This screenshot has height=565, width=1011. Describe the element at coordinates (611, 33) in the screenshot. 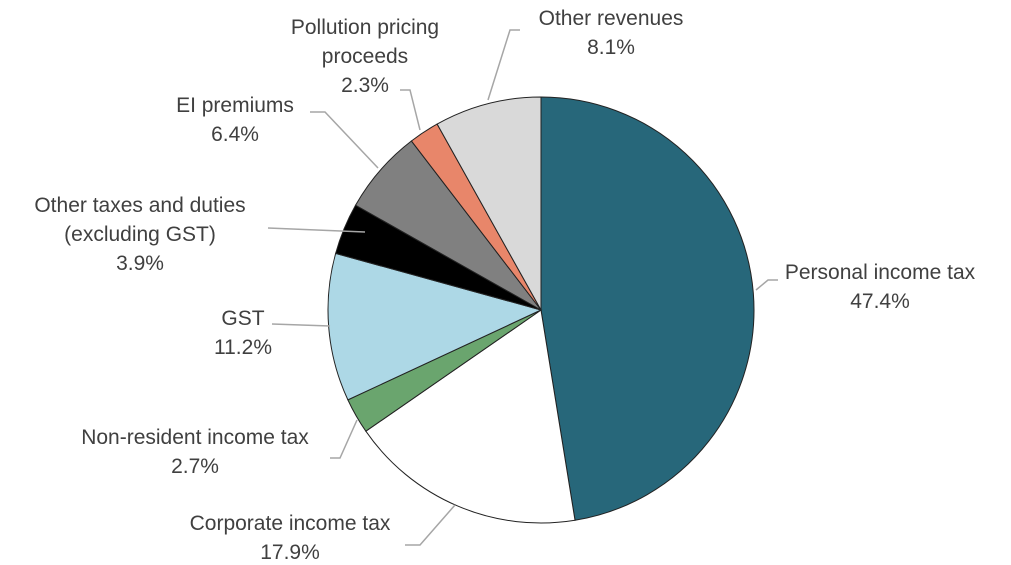

I see `slice-label: Other revenues 8.1%` at that location.